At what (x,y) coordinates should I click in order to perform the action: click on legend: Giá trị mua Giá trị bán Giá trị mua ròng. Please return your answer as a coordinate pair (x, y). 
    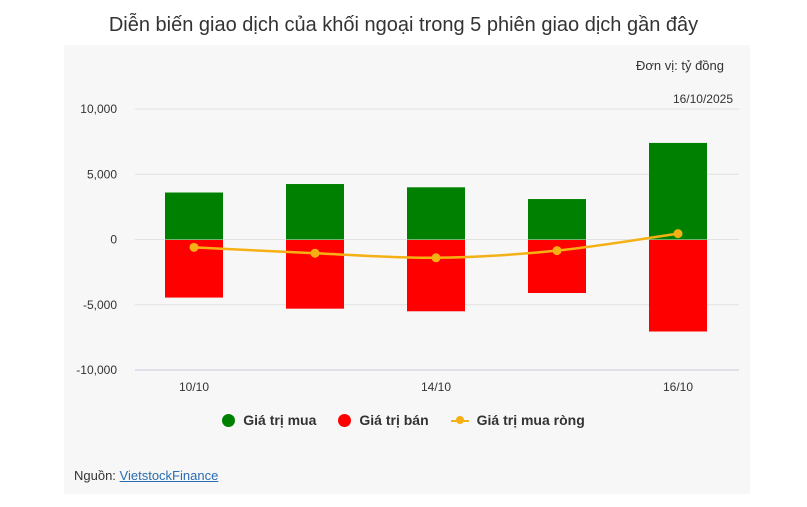
    Looking at the image, I should click on (403, 420).